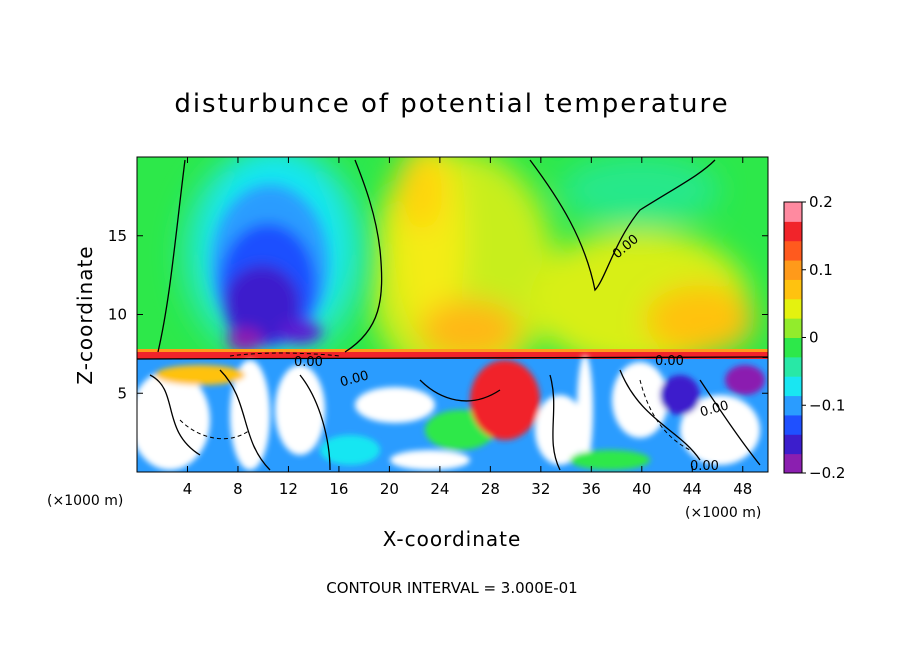 This screenshot has height=654, width=904. What do you see at coordinates (490, 489) in the screenshot?
I see `x-tick-label: 28` at bounding box center [490, 489].